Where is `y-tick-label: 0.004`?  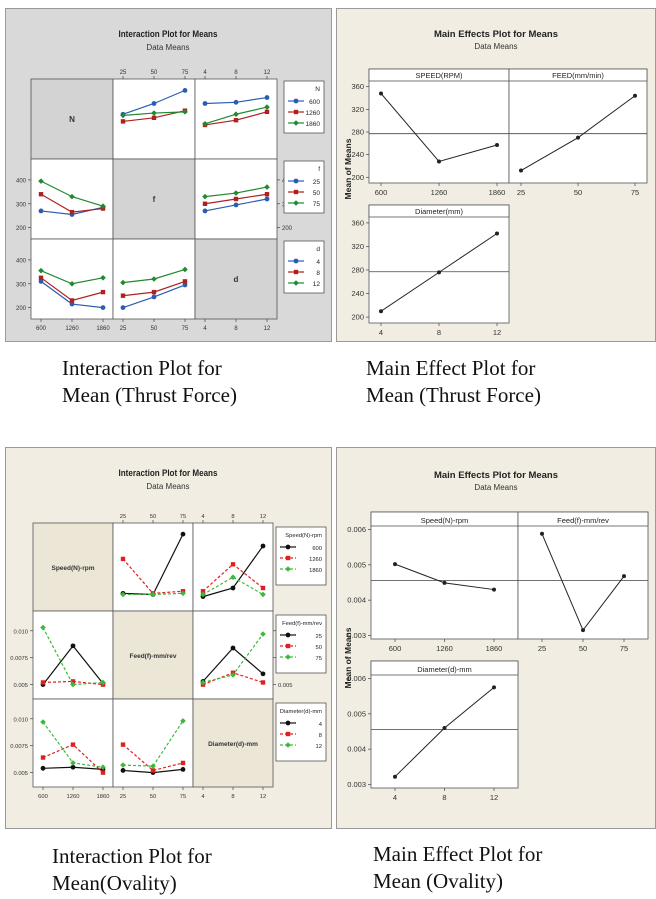 y-tick-label: 0.004 is located at coordinates (356, 749).